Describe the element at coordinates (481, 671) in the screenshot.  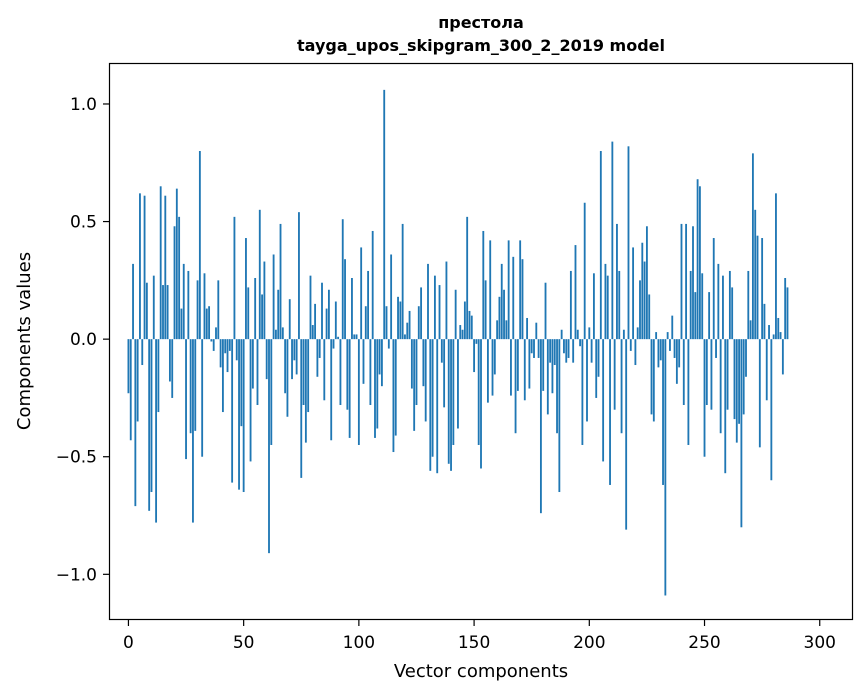
I see `x-axis-label: Vector components` at that location.